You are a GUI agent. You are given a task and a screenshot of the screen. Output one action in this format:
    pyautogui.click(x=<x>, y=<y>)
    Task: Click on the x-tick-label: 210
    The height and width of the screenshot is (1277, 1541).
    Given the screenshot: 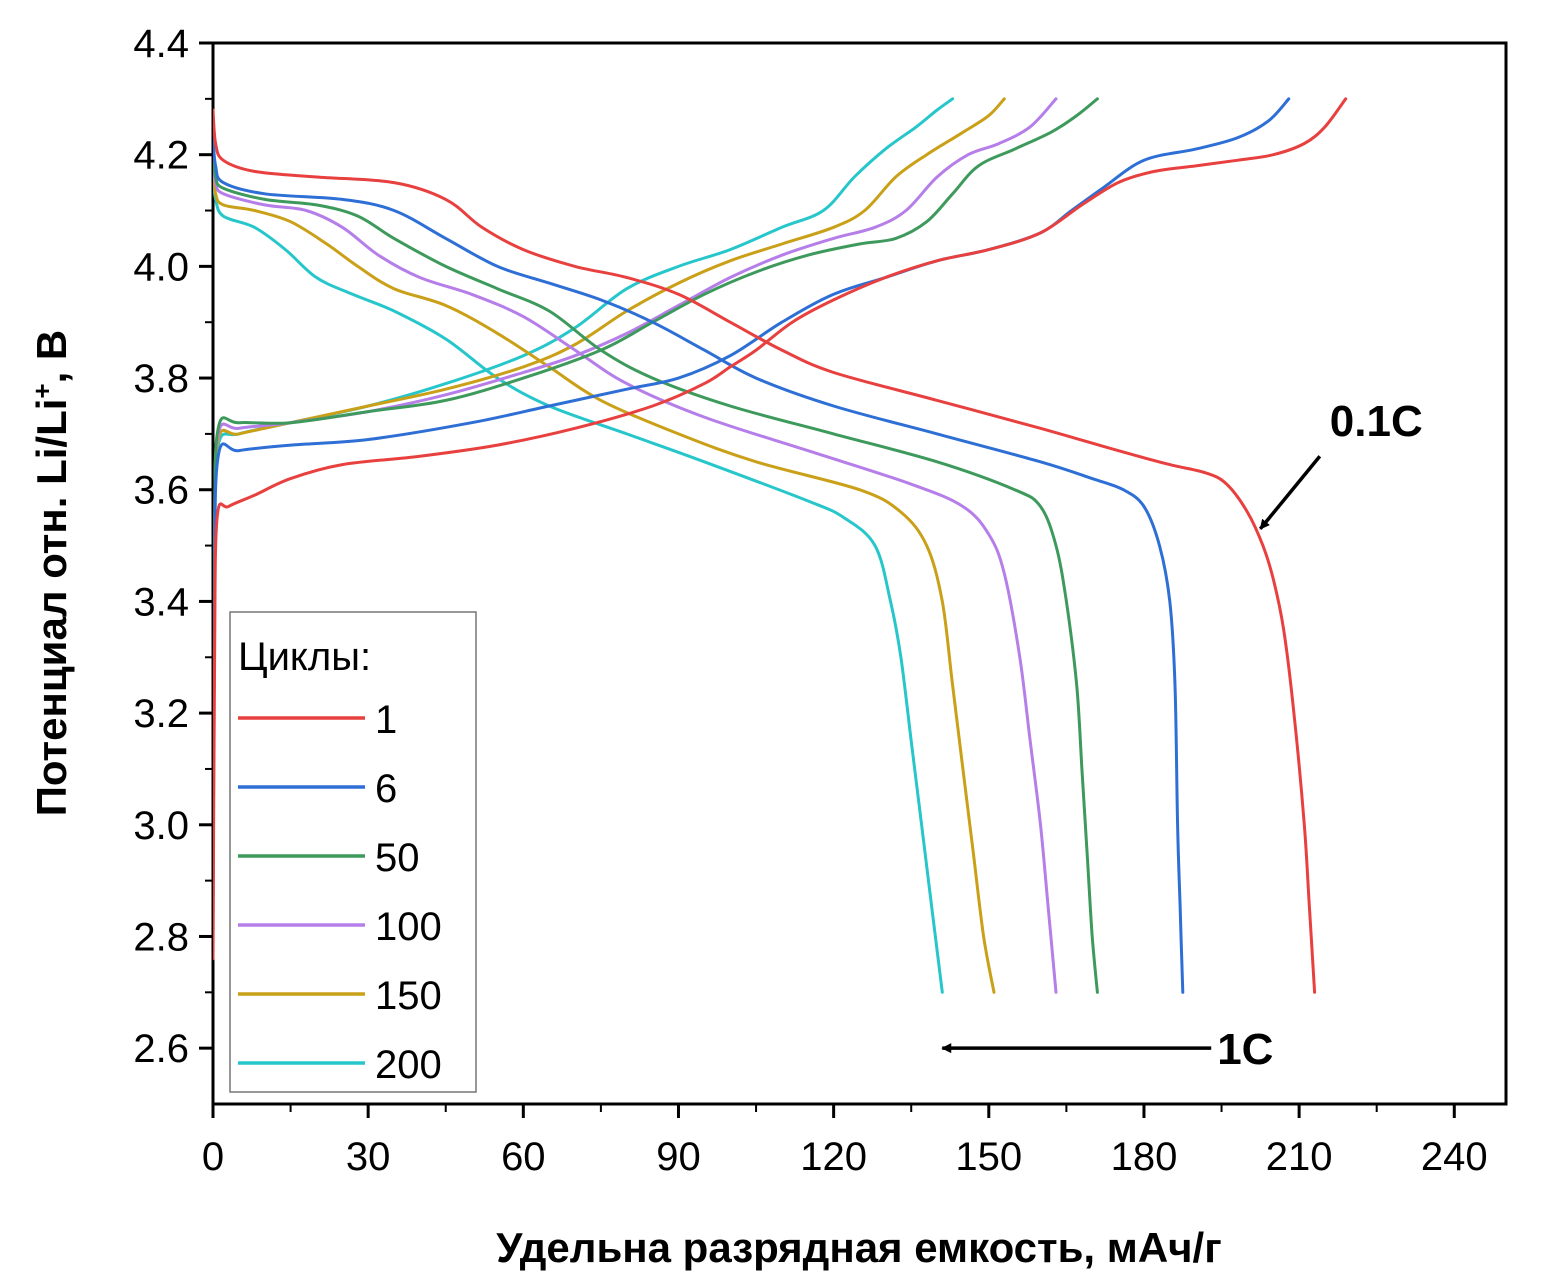 What is the action you would take?
    pyautogui.click(x=1299, y=1157)
    